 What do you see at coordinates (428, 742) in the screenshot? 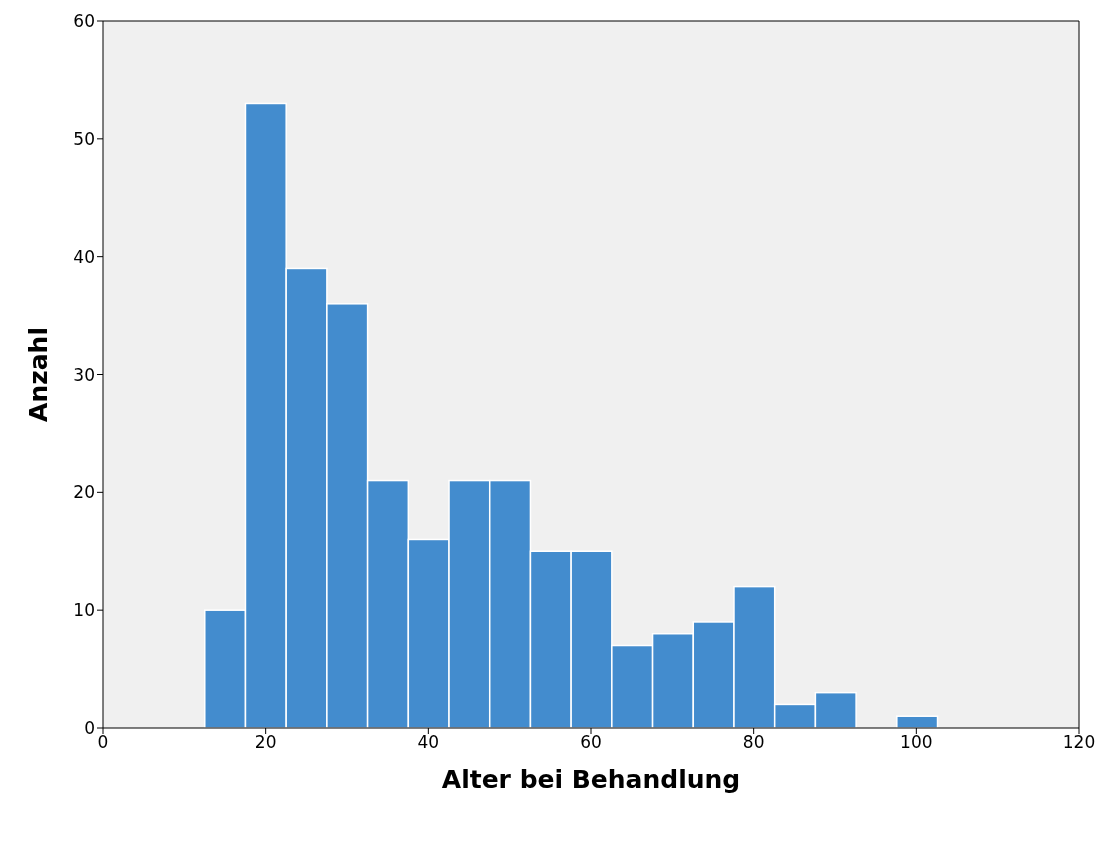
I see `x-tick-label: 40` at bounding box center [428, 742].